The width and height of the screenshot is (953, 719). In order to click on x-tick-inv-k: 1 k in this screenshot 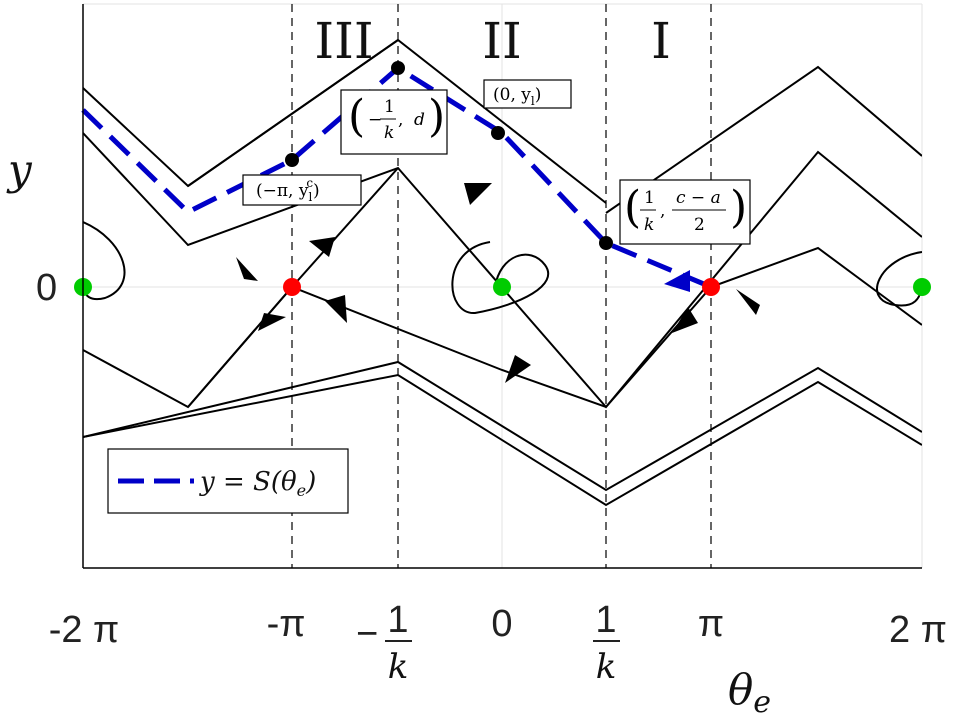, I will do `click(606, 643)`.